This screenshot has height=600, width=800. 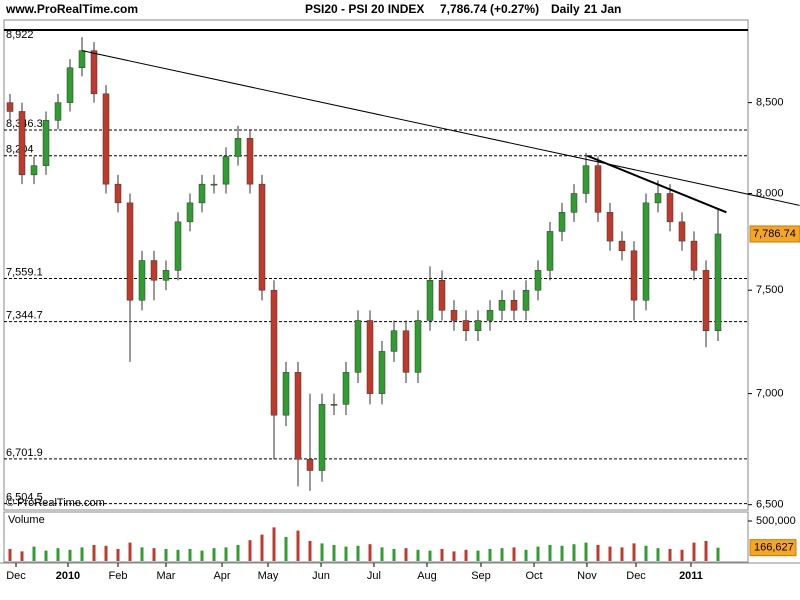 I want to click on level-label: 8,922, so click(x=20, y=35).